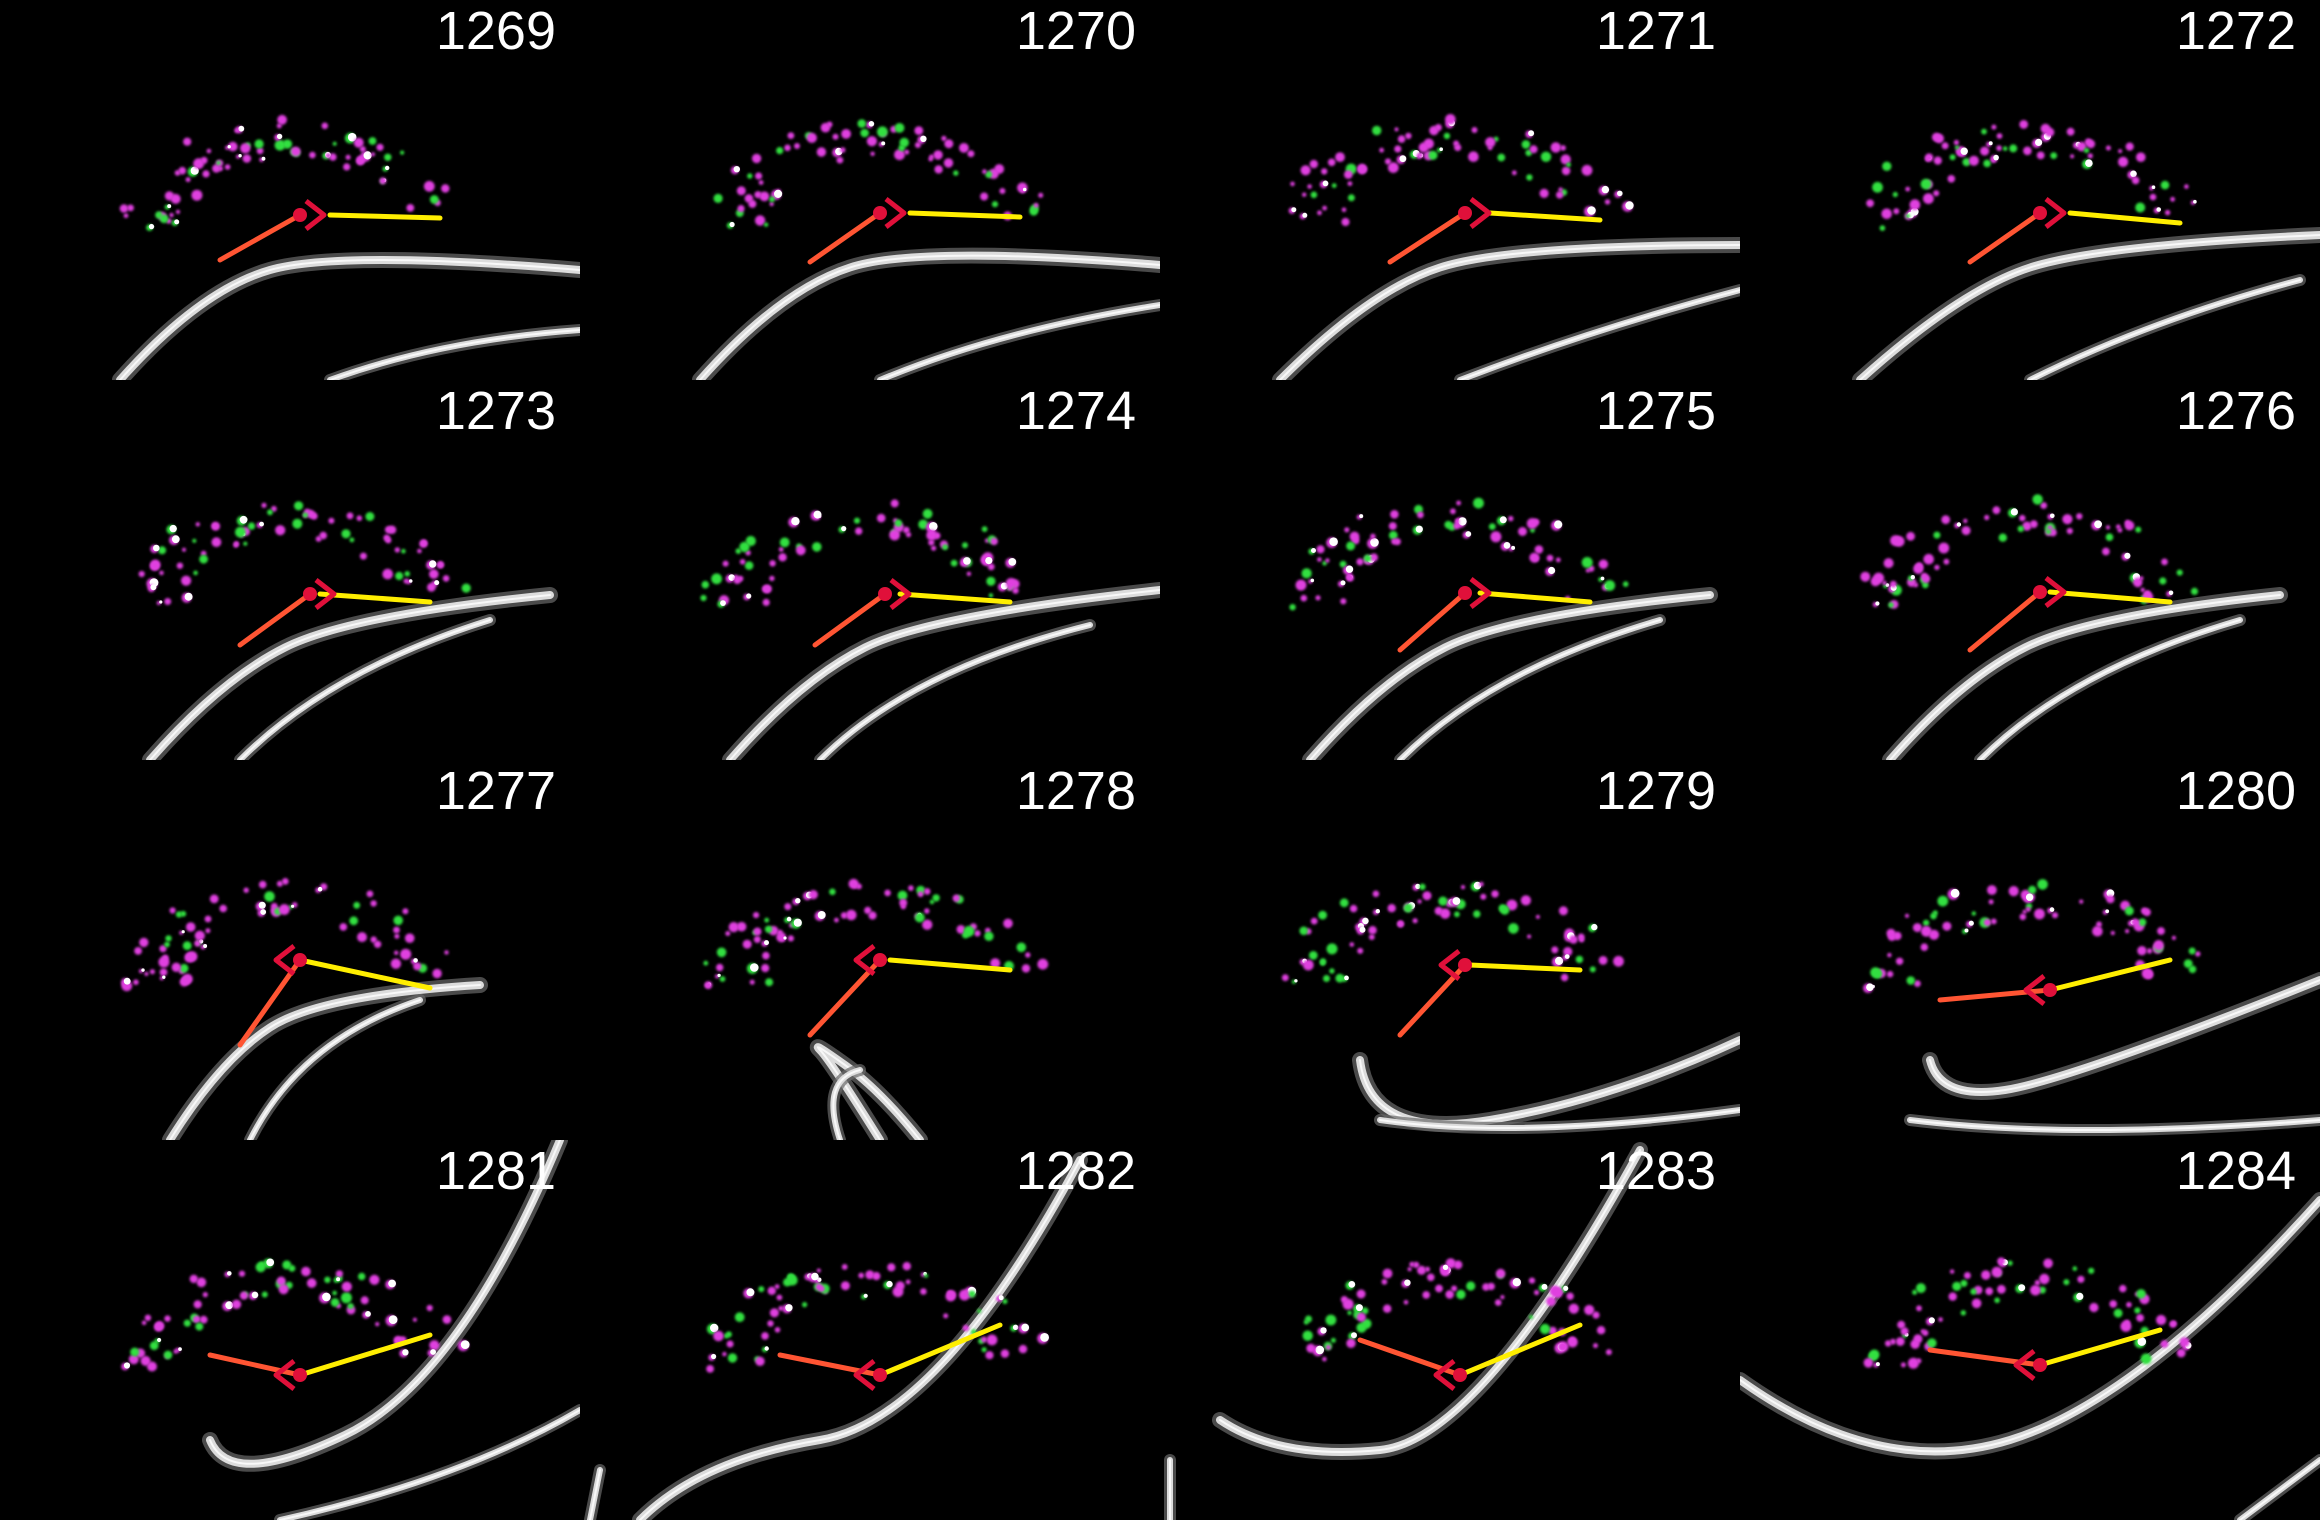 This screenshot has width=2320, height=1520. What do you see at coordinates (2030, 190) in the screenshot?
I see `frame-tile: 1272` at bounding box center [2030, 190].